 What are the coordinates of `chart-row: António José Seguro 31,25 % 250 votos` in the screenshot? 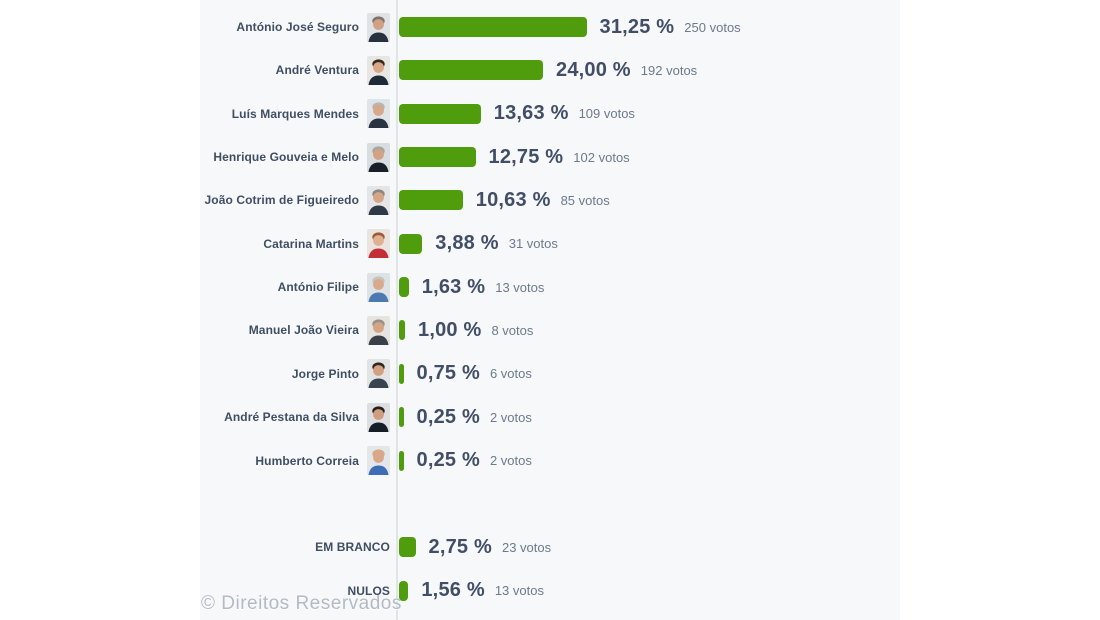 It's located at (580, 27).